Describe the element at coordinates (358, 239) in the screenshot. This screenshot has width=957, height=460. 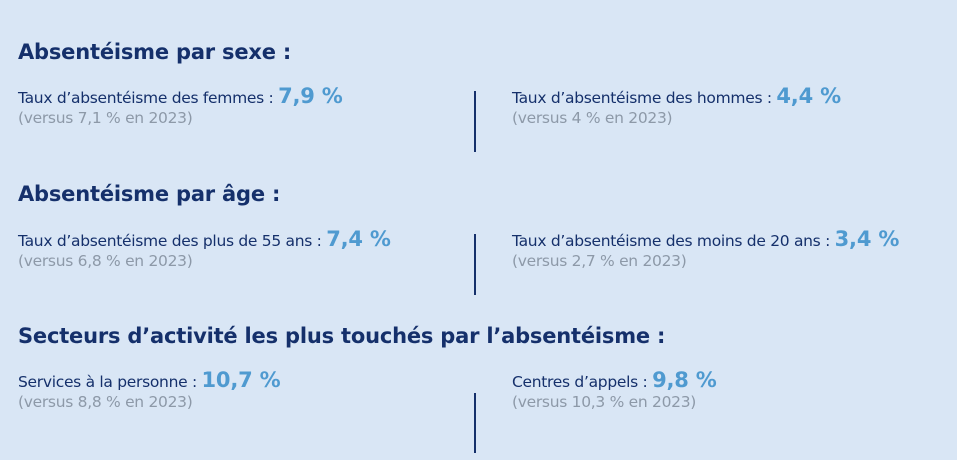
I see `stat-plus-55-value: 7,4 %` at that location.